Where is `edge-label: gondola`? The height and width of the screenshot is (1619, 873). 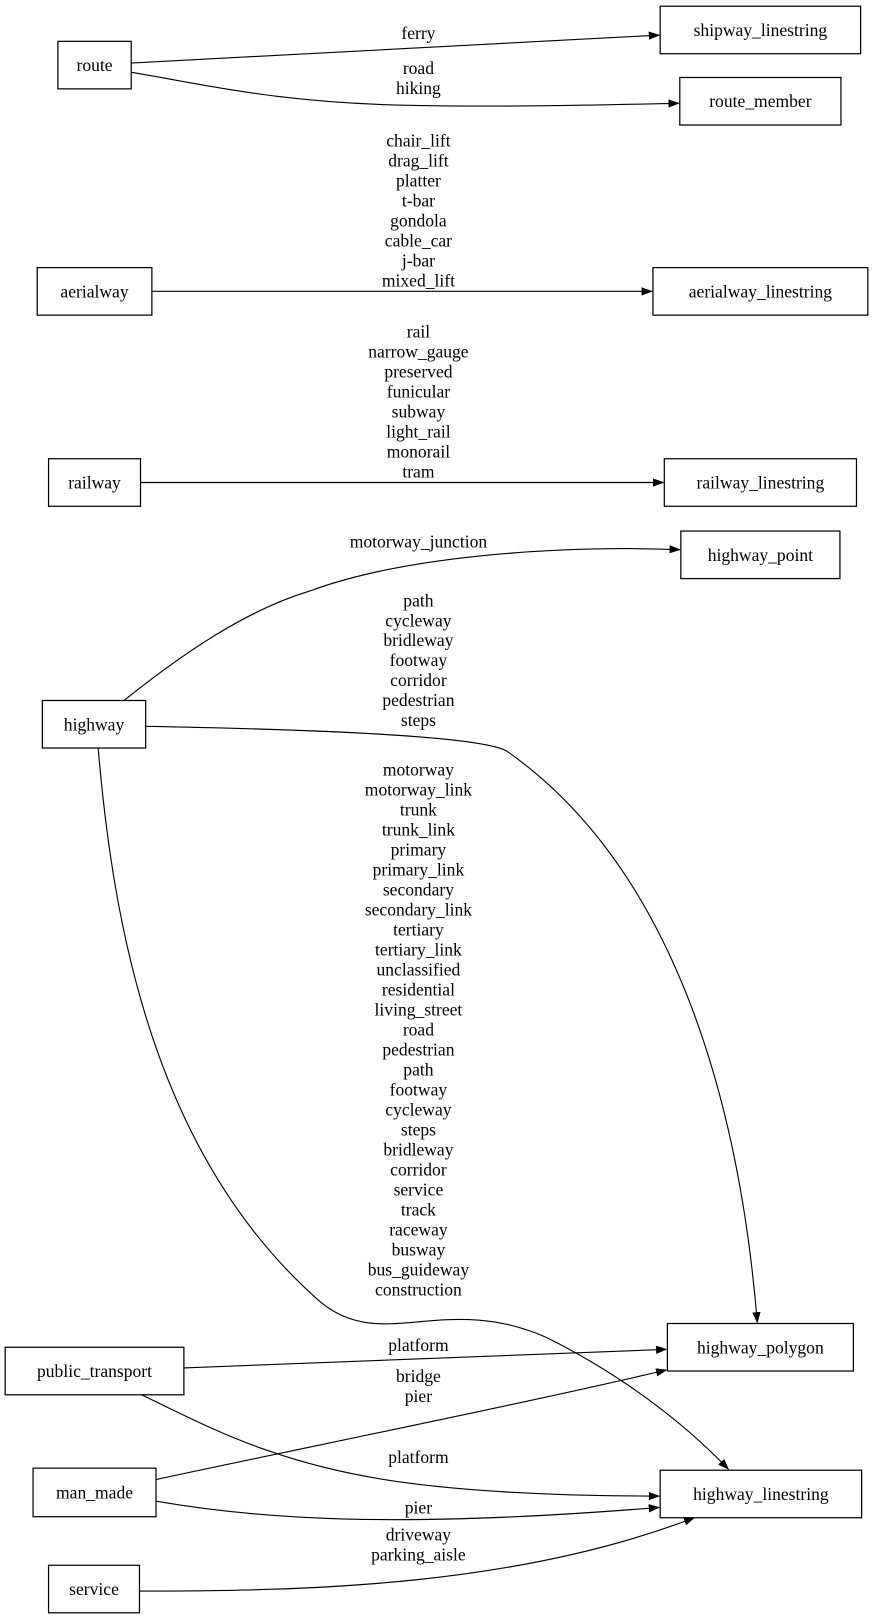 edge-label: gondola is located at coordinates (418, 220).